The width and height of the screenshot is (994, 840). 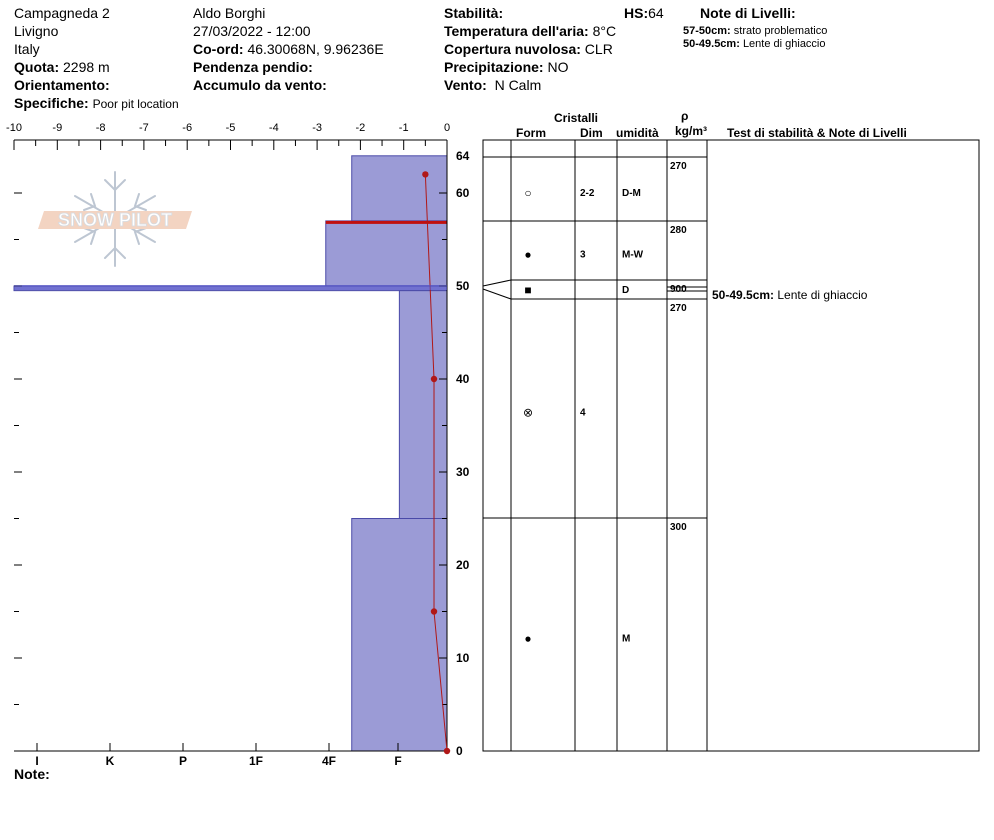 I want to click on site-name: Campagneda 2, so click(x=62, y=13).